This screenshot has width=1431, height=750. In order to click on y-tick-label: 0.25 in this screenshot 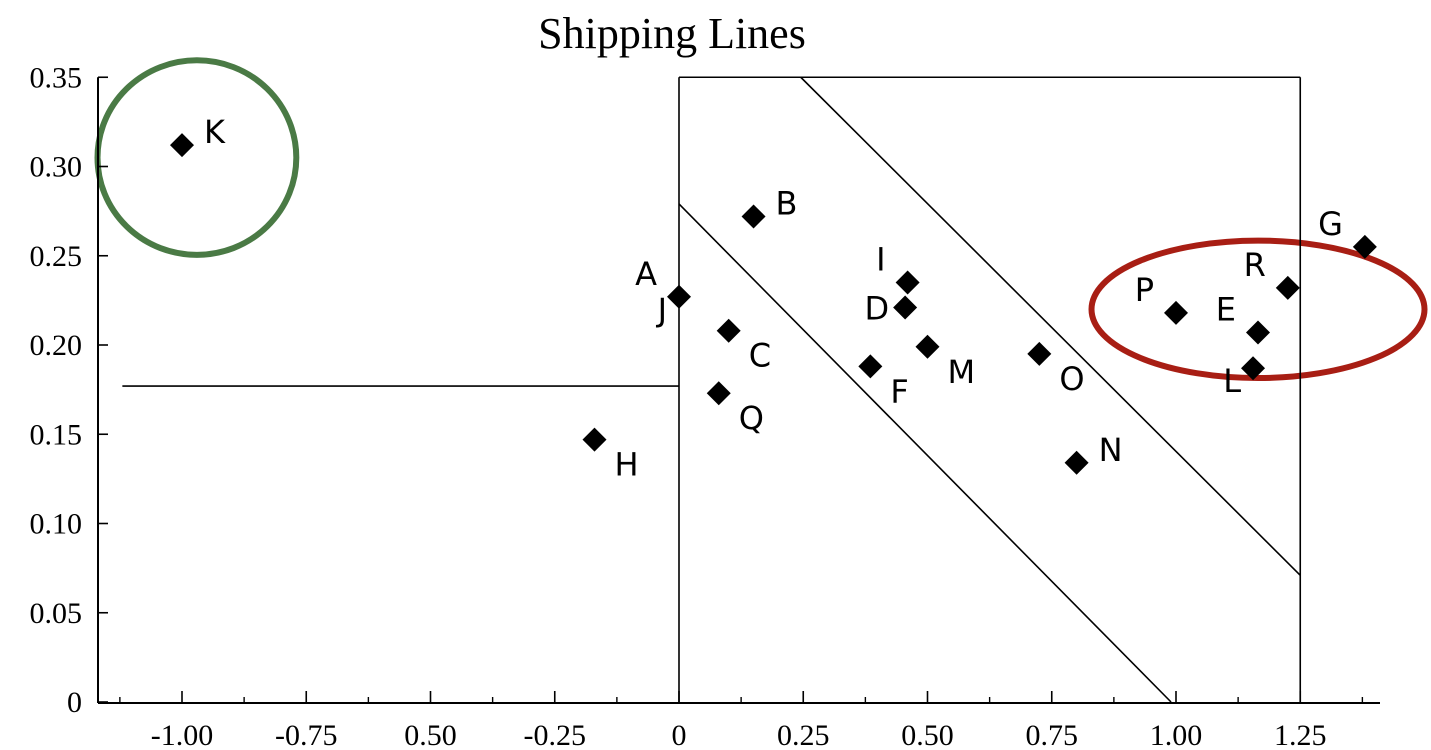, I will do `click(56, 256)`.